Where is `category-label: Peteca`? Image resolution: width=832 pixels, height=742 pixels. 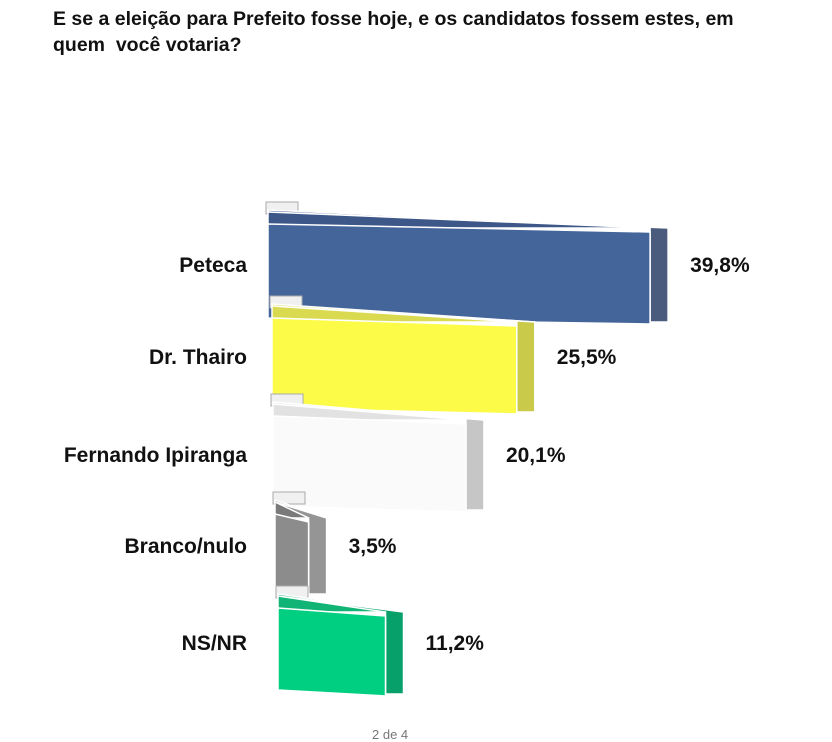
category-label: Peteca is located at coordinates (213, 265).